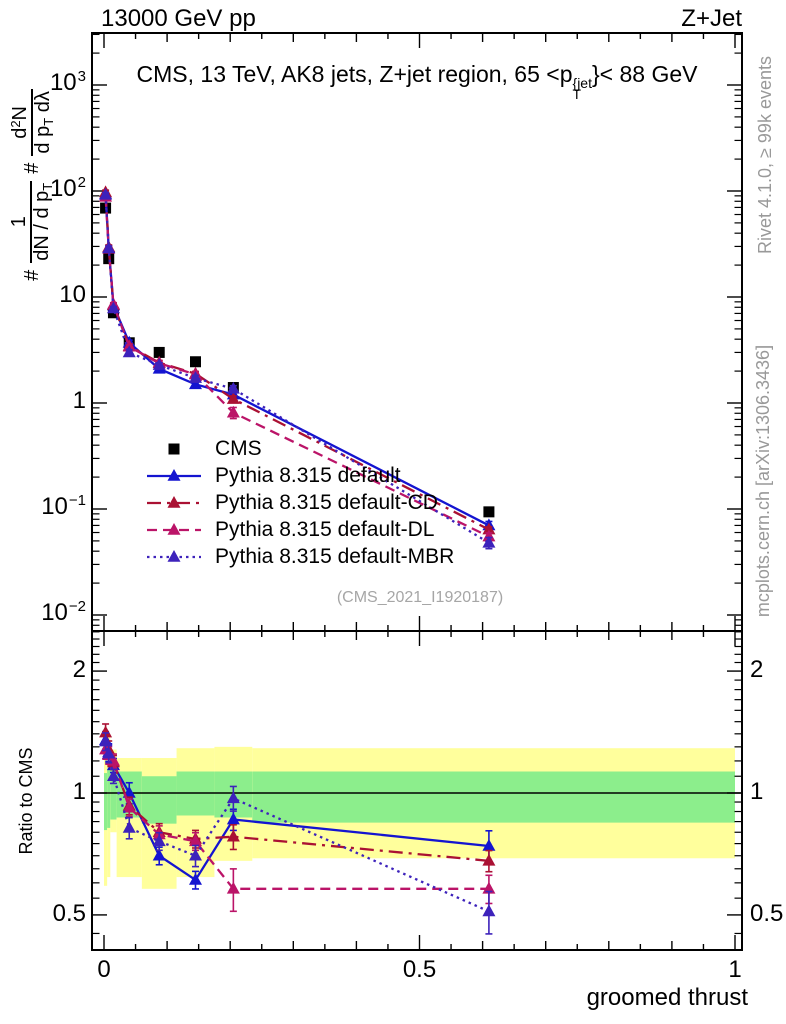 This screenshot has height=1024, width=786. I want to click on legend-item: Pythia 8.315 default, so click(300, 475).